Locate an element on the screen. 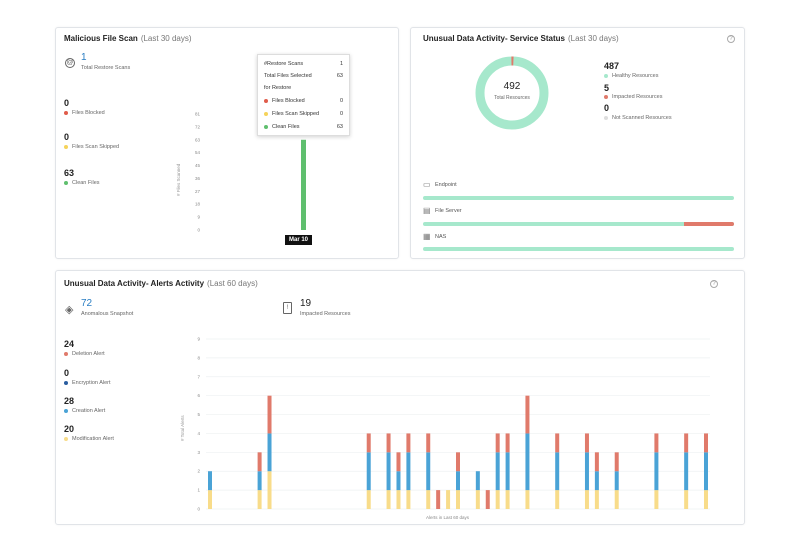 Image resolution: width=800 pixels, height=552 pixels. y-tick-label: 54 is located at coordinates (198, 152).